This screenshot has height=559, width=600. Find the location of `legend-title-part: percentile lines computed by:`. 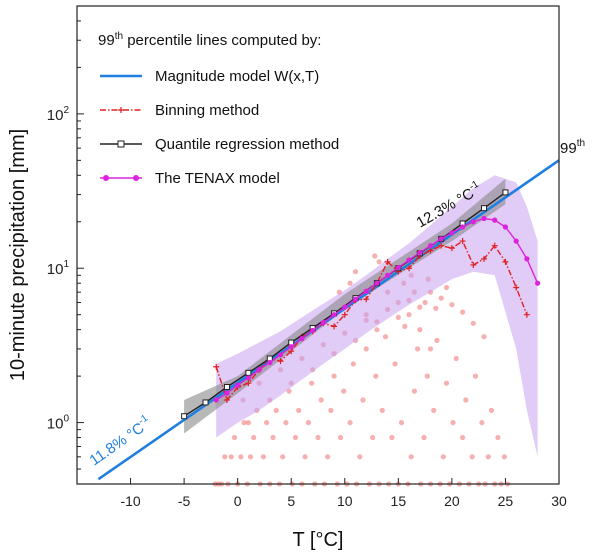

legend-title-part: percentile lines computed by: is located at coordinates (222, 40).